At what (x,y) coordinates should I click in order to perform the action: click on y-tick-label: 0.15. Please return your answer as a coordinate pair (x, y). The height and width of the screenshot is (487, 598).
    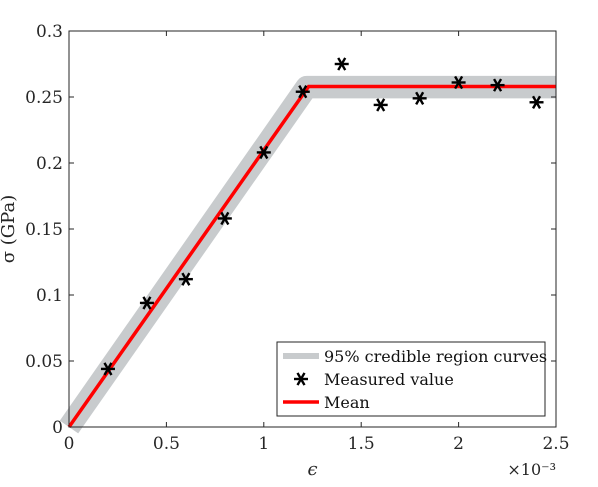
    Looking at the image, I should click on (44, 230).